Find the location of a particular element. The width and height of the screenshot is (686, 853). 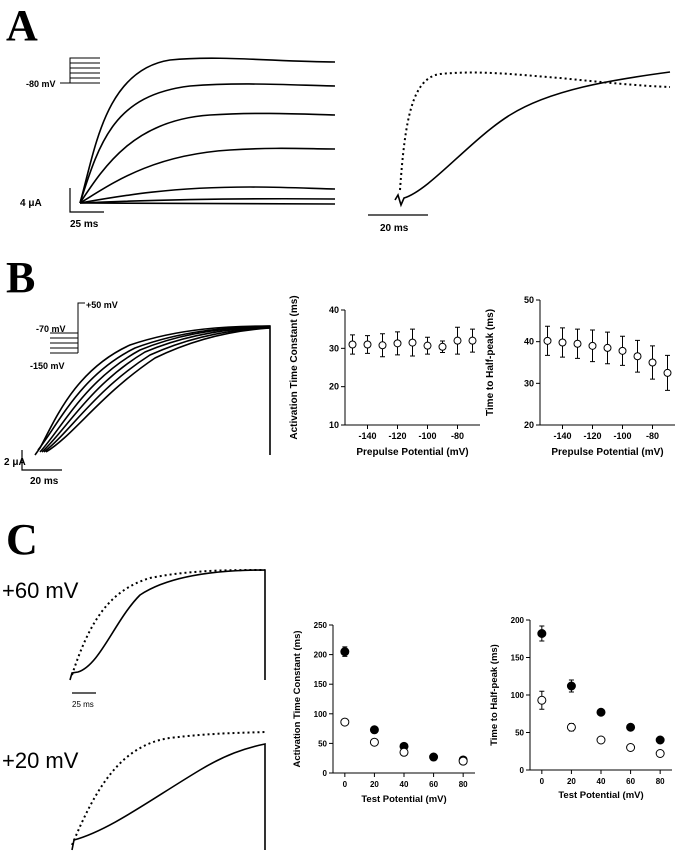

x-tick-label: 60 is located at coordinates (630, 781).